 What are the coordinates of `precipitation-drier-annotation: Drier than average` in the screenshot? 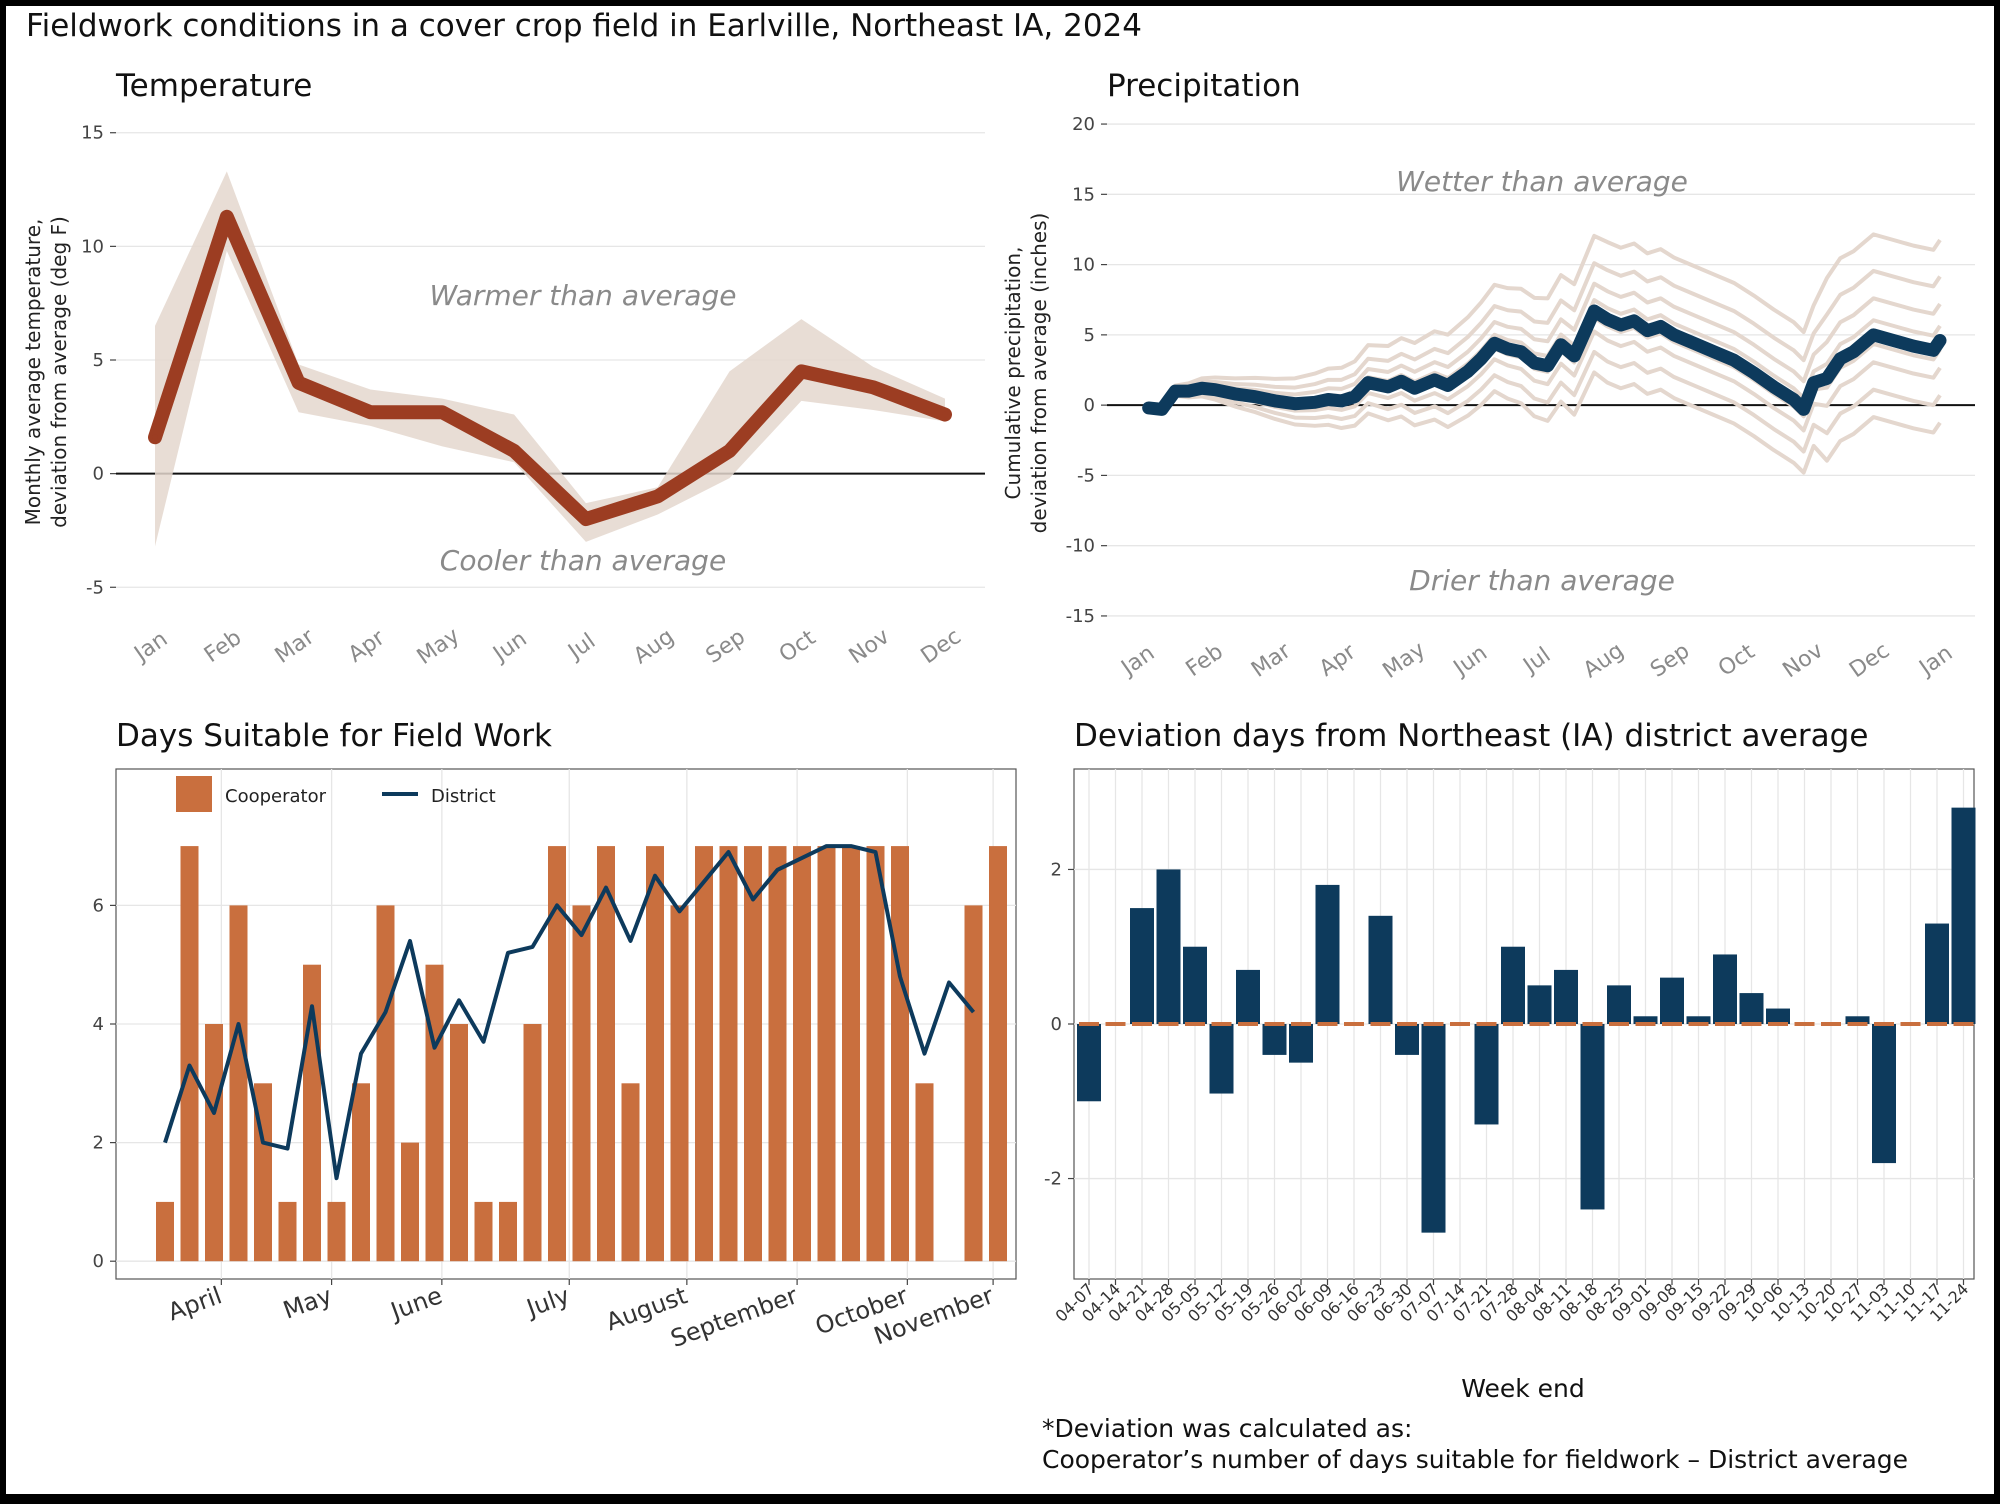 It's located at (1542, 580).